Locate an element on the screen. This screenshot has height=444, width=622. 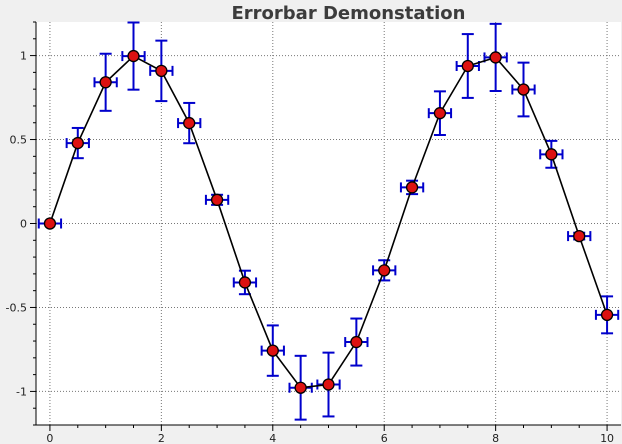
y-tick-label: 0 is located at coordinates (23, 224).